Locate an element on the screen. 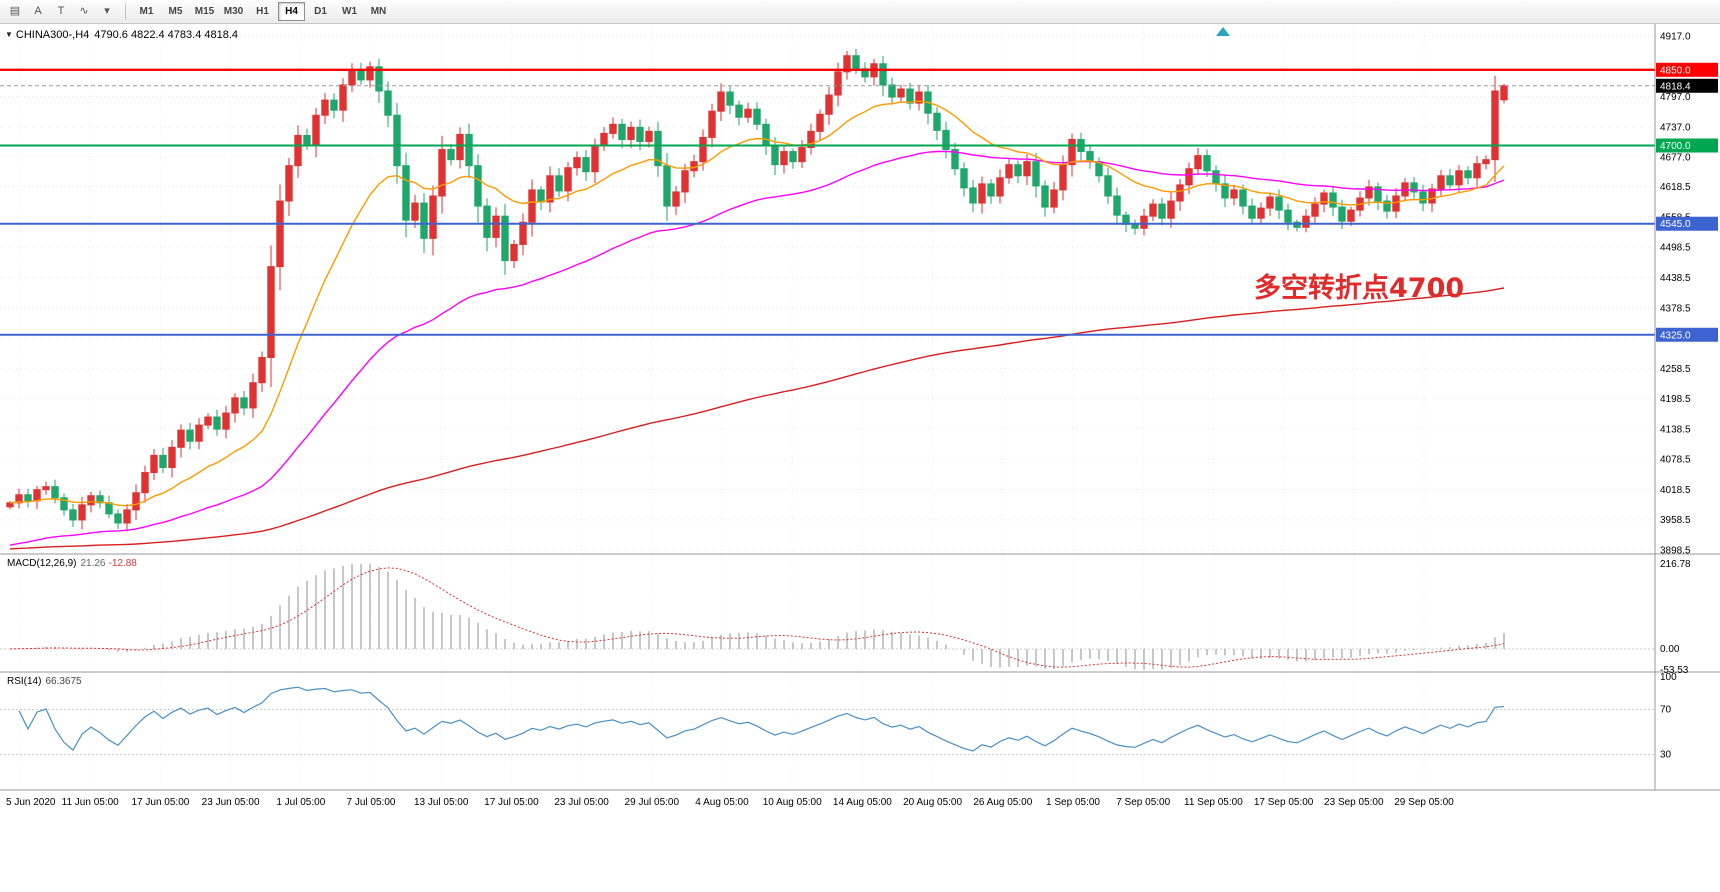 The height and width of the screenshot is (892, 1720). timeline-label: 7 Jul 05:00 is located at coordinates (371, 802).